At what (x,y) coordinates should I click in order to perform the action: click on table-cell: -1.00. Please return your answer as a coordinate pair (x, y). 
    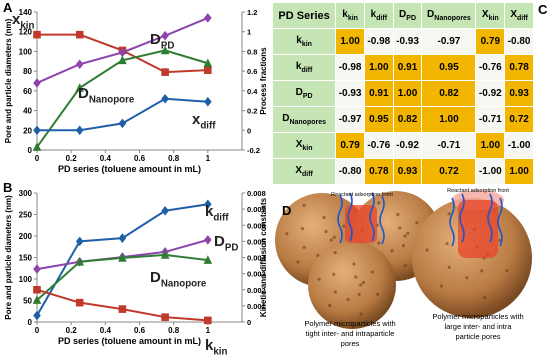
    Looking at the image, I should click on (490, 171).